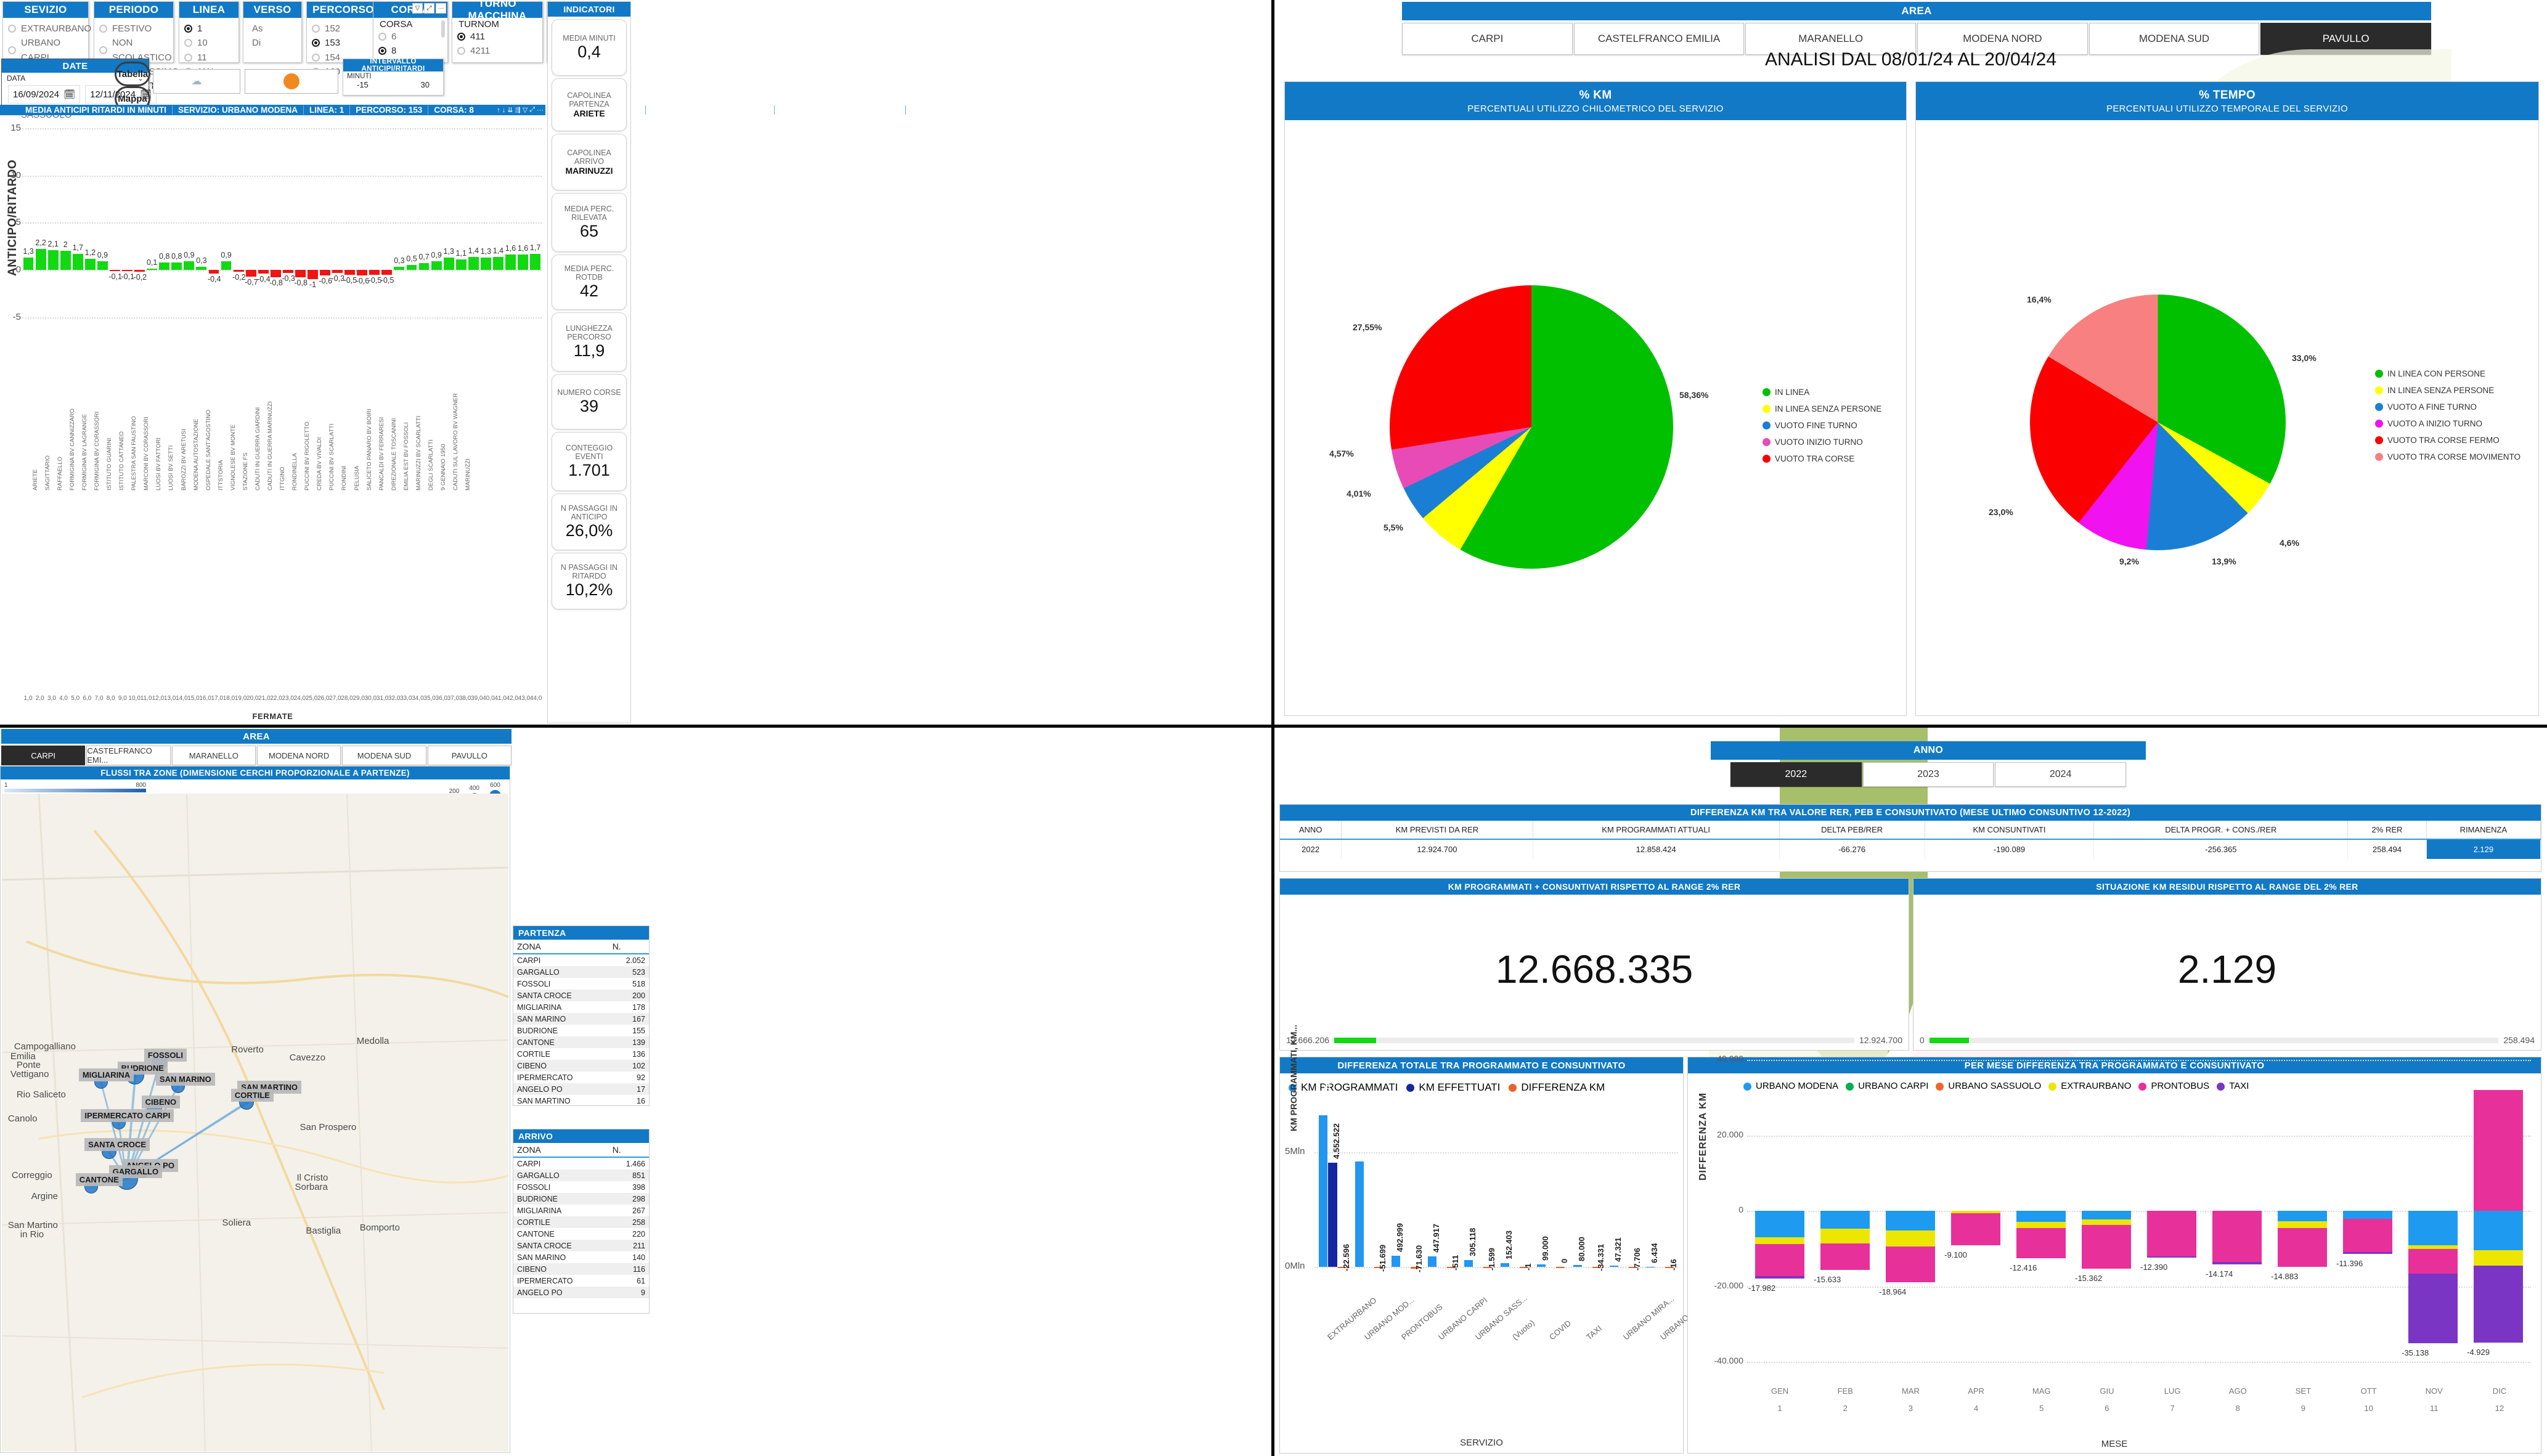 The height and width of the screenshot is (1456, 2547). I want to click on map-place-label: Roverto, so click(247, 1049).